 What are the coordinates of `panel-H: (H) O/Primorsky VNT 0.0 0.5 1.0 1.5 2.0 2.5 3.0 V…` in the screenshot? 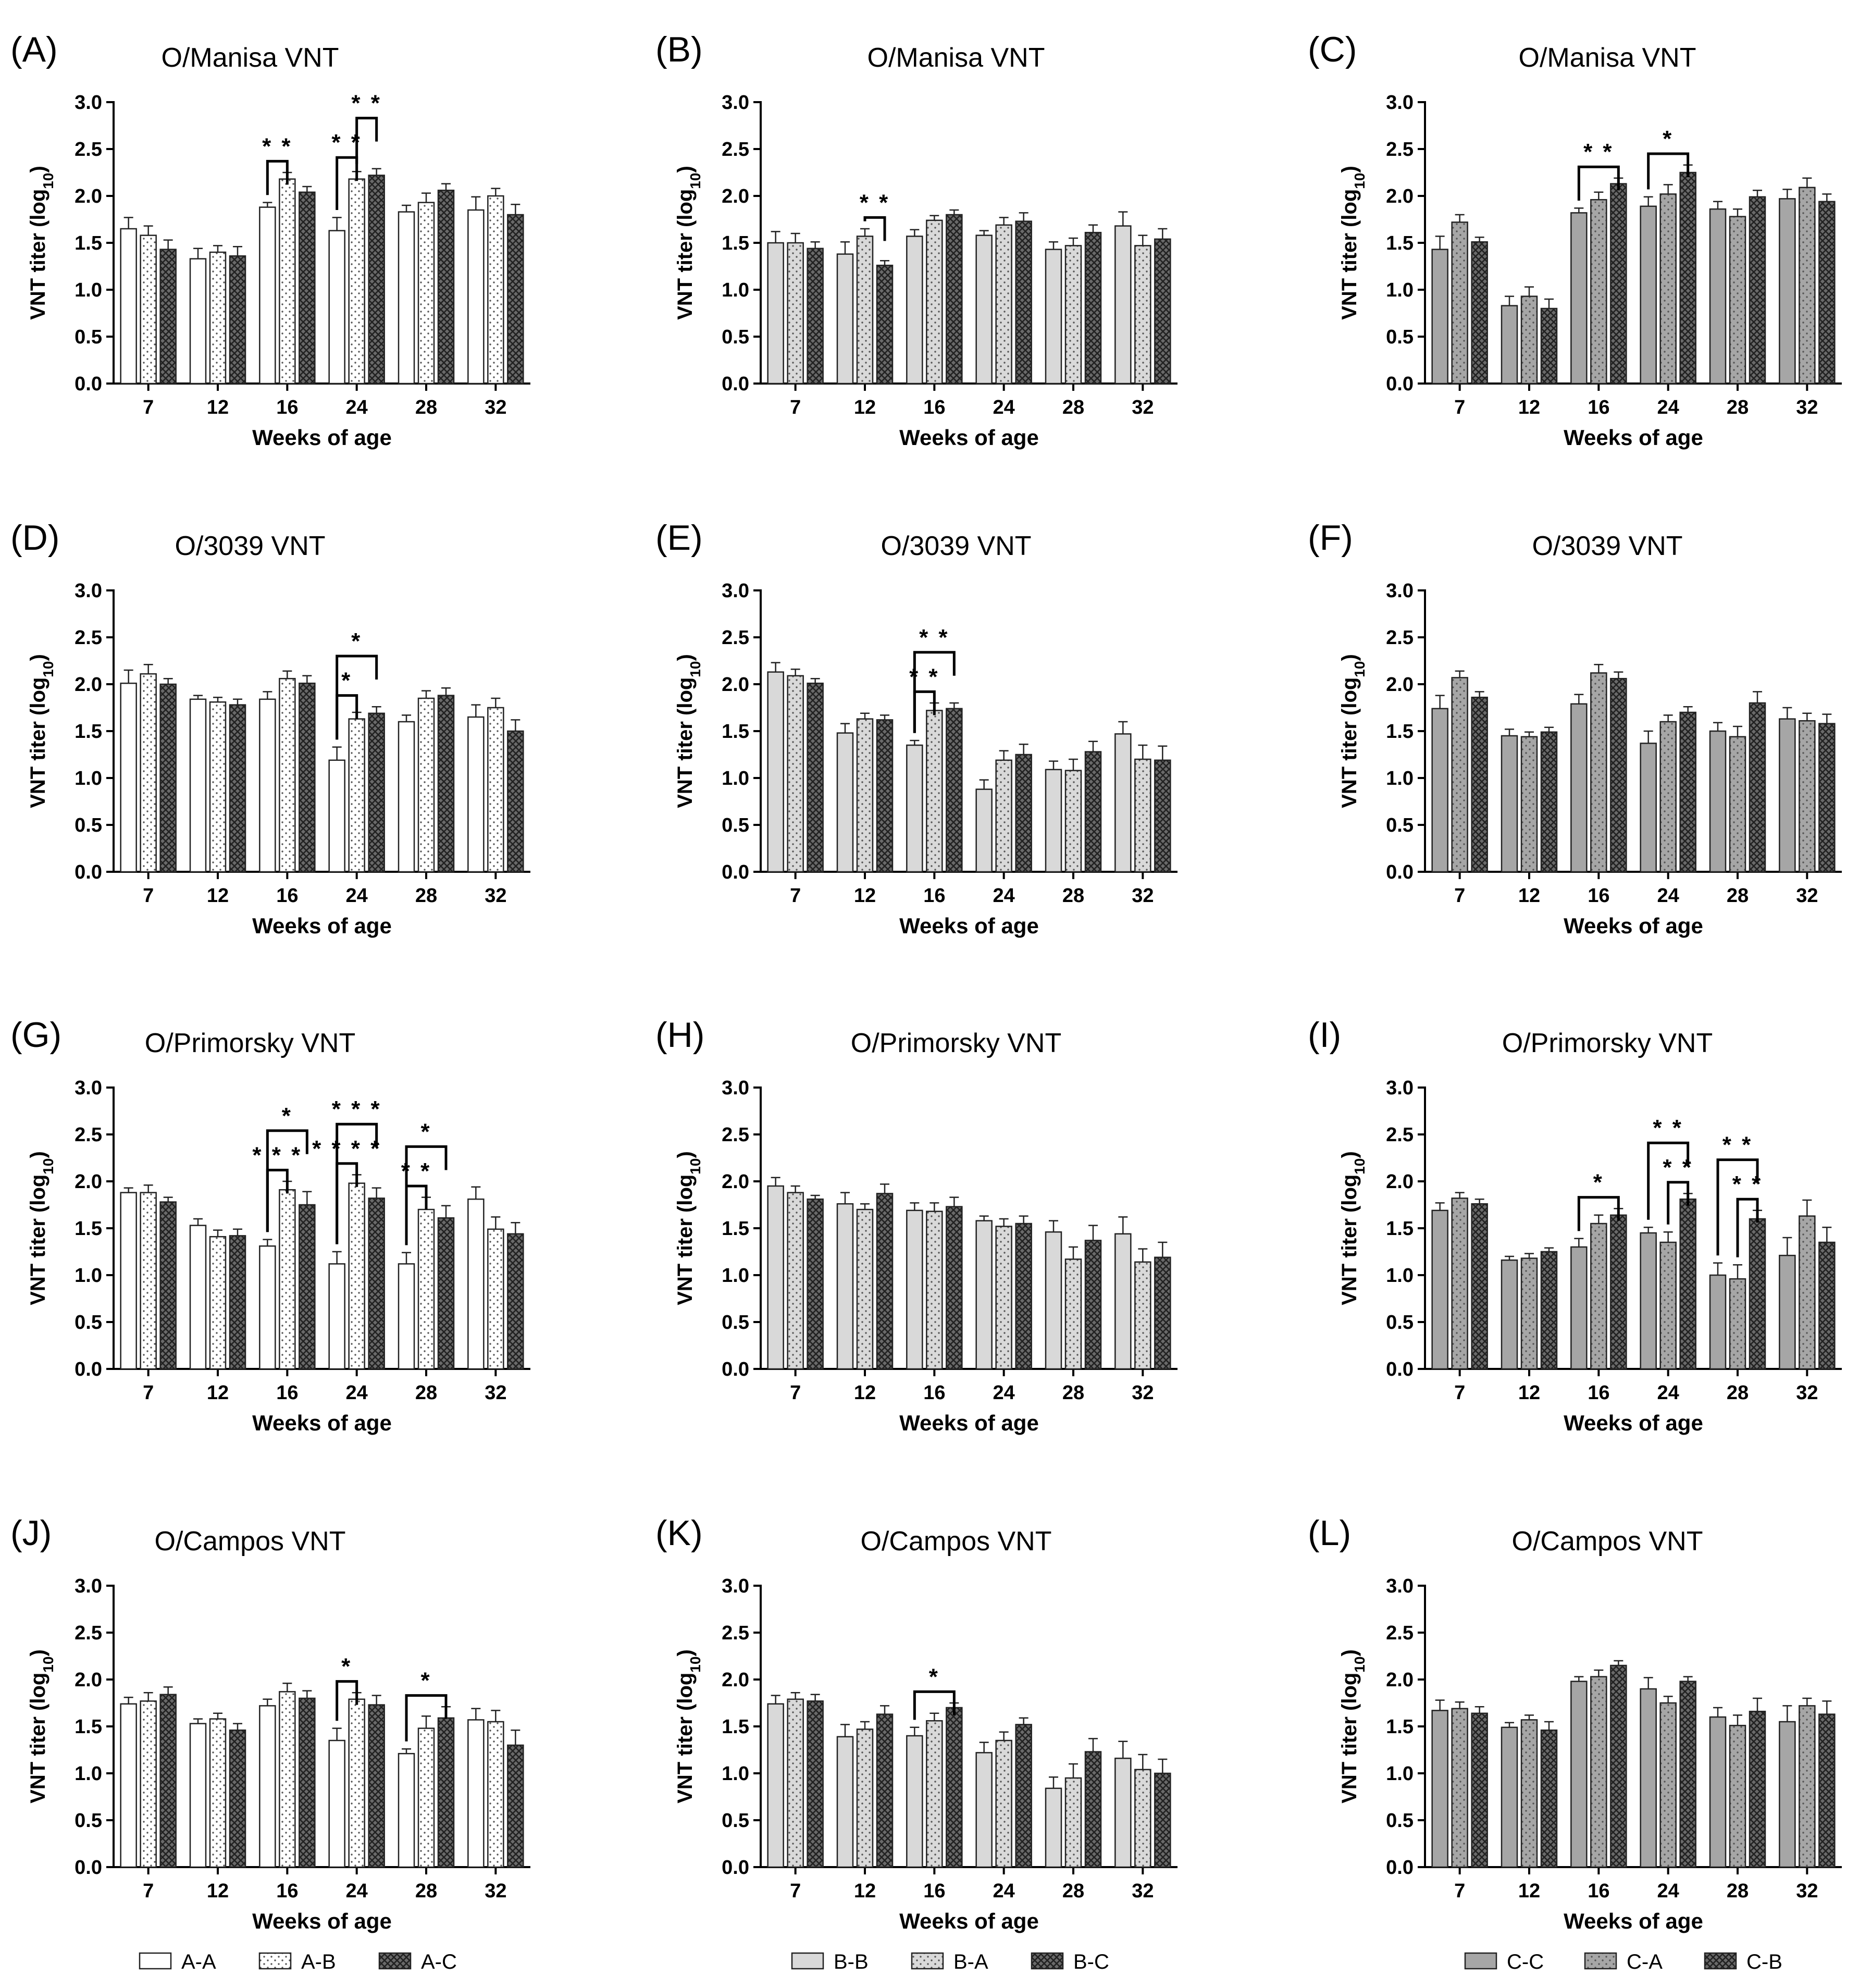 It's located at (917, 1225).